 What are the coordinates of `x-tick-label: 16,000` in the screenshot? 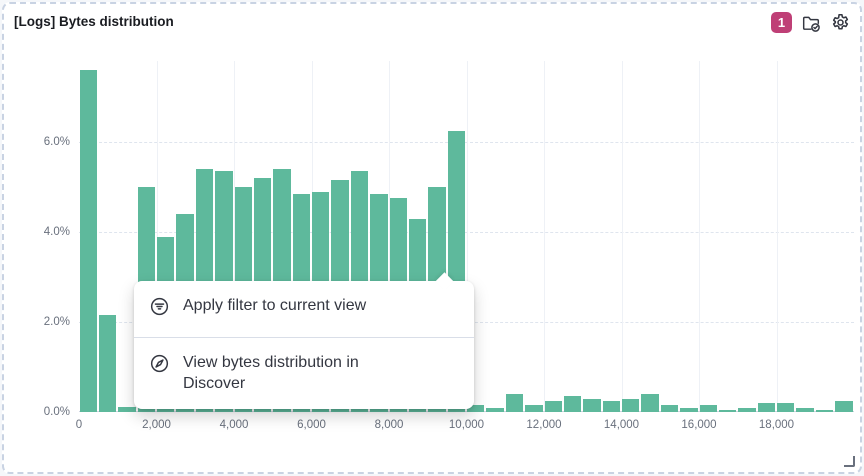 It's located at (699, 425).